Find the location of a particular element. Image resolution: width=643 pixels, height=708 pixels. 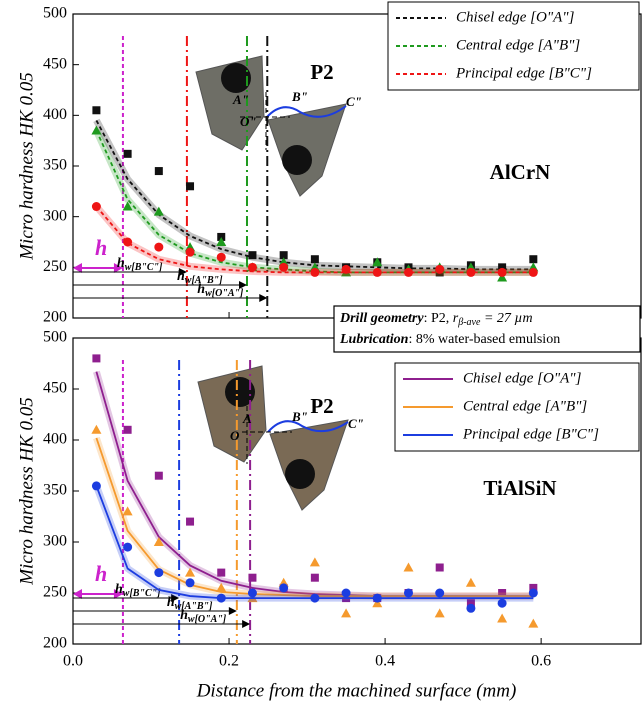

note-text: = 27 µm is located at coordinates (506, 318).